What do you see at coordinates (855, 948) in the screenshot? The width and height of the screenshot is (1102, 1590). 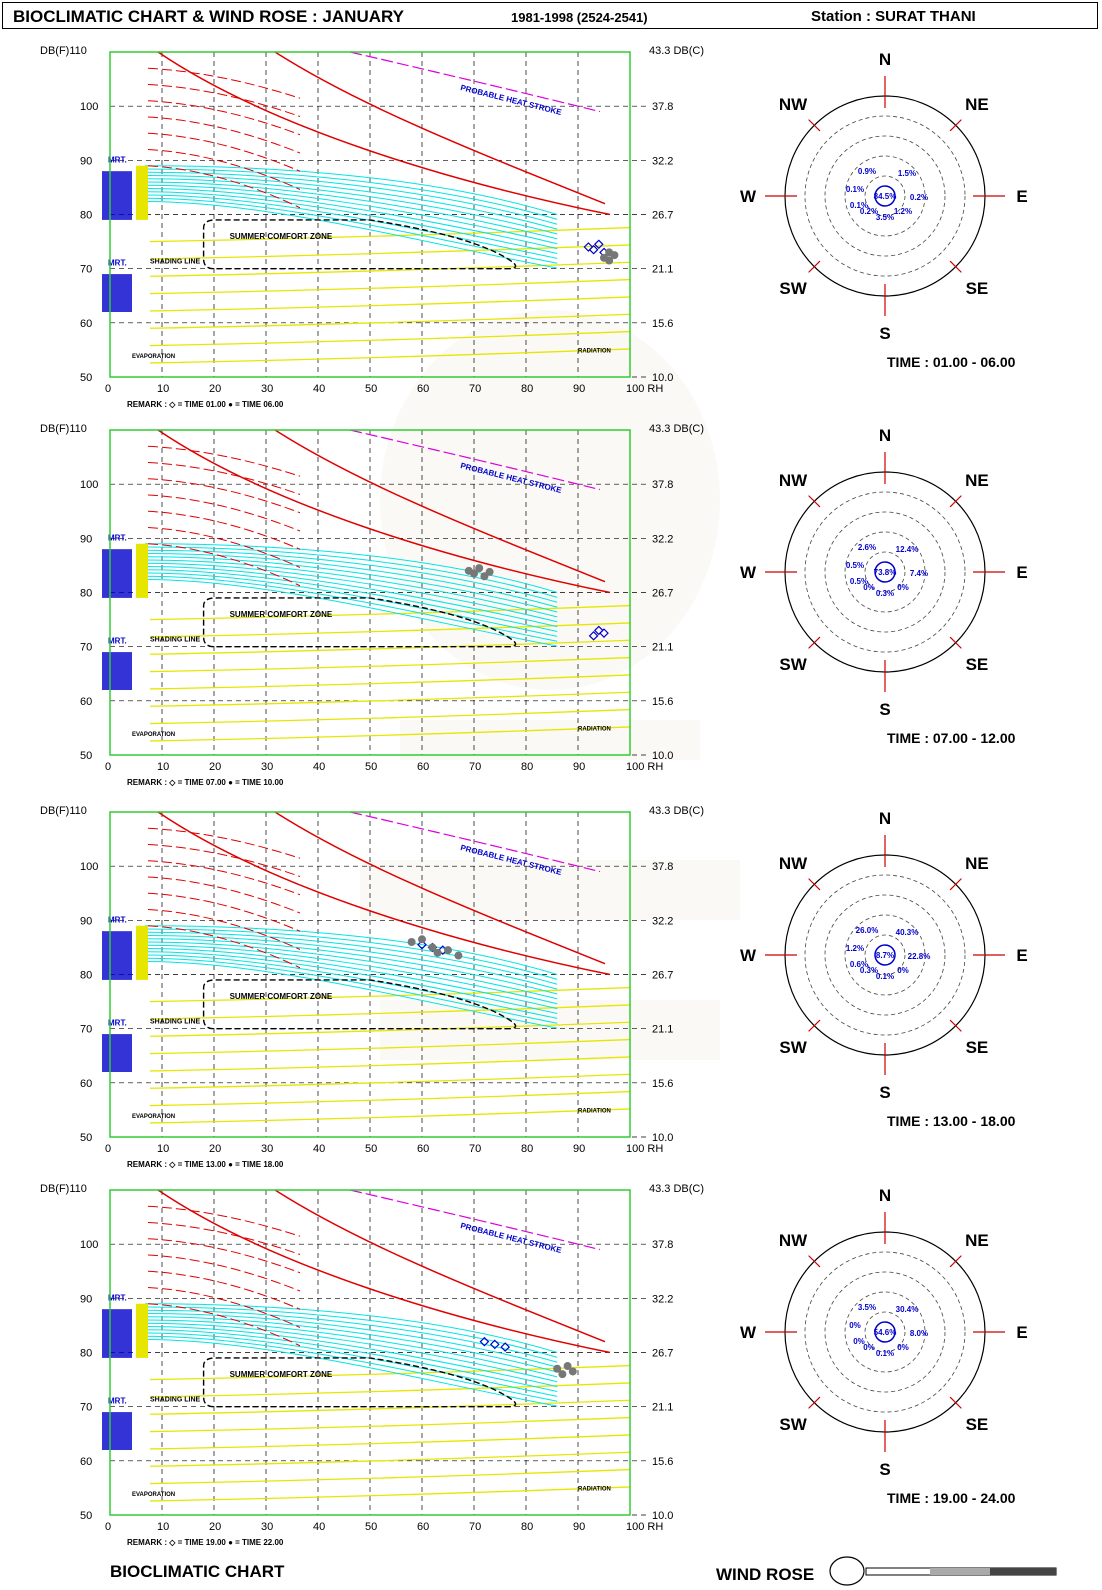 I see `rose-value: 1.2%` at bounding box center [855, 948].